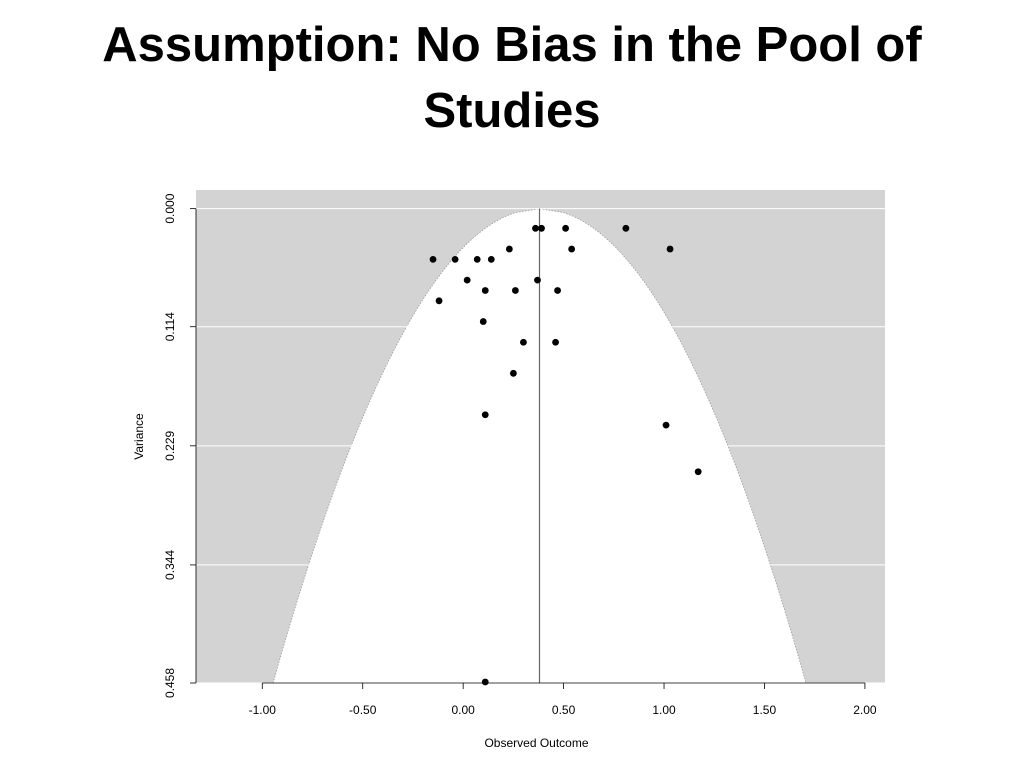  What do you see at coordinates (180, 445) in the screenshot?
I see `y-axis: 0.000 0.114 0.229 0.344 0.458` at bounding box center [180, 445].